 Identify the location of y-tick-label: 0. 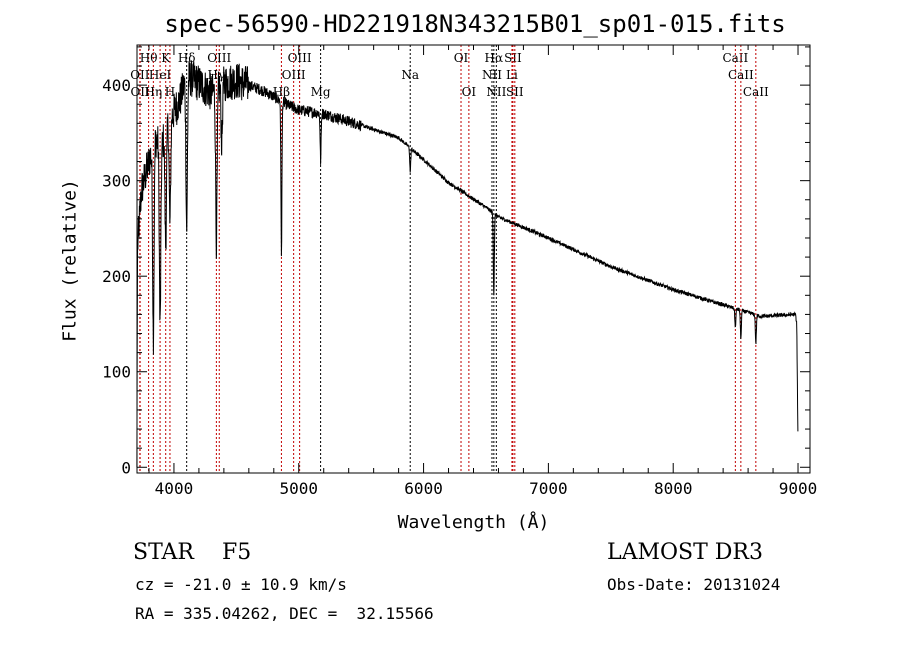
(126, 467).